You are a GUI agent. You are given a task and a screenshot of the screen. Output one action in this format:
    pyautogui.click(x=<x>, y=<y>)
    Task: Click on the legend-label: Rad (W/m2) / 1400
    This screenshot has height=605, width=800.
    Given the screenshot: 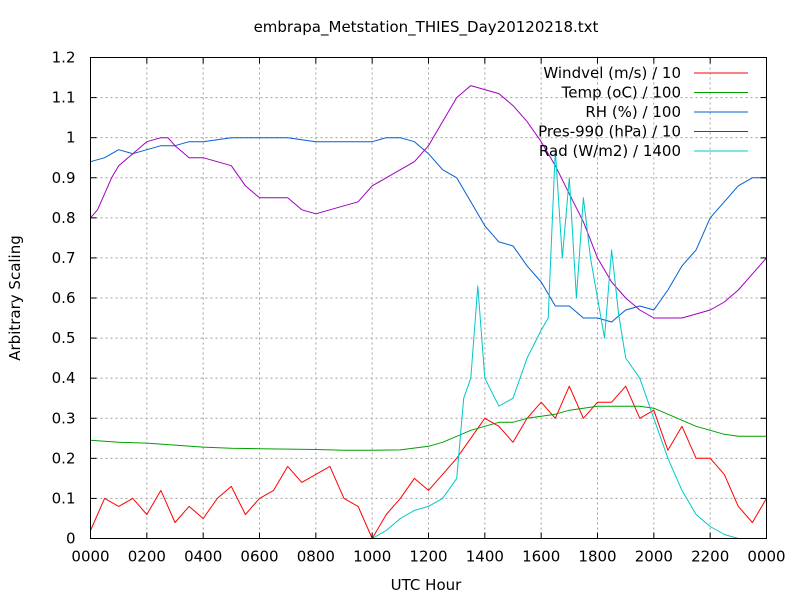 What is the action you would take?
    pyautogui.click(x=610, y=151)
    